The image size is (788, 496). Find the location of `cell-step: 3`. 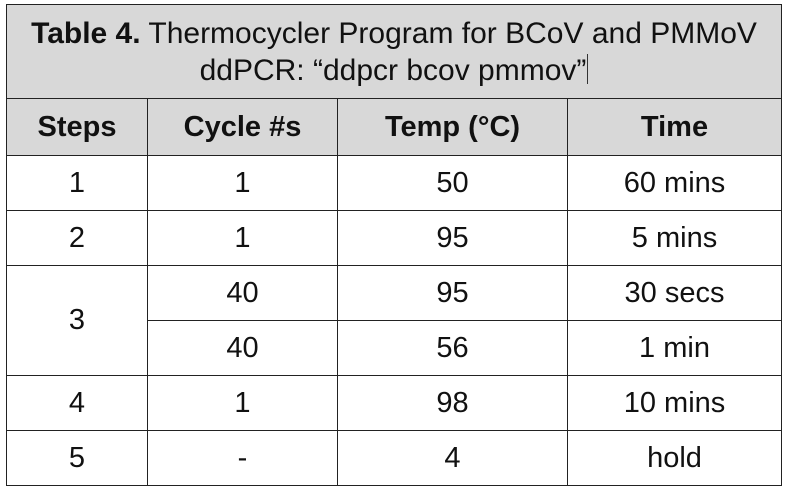

cell-step: 3 is located at coordinates (77, 320).